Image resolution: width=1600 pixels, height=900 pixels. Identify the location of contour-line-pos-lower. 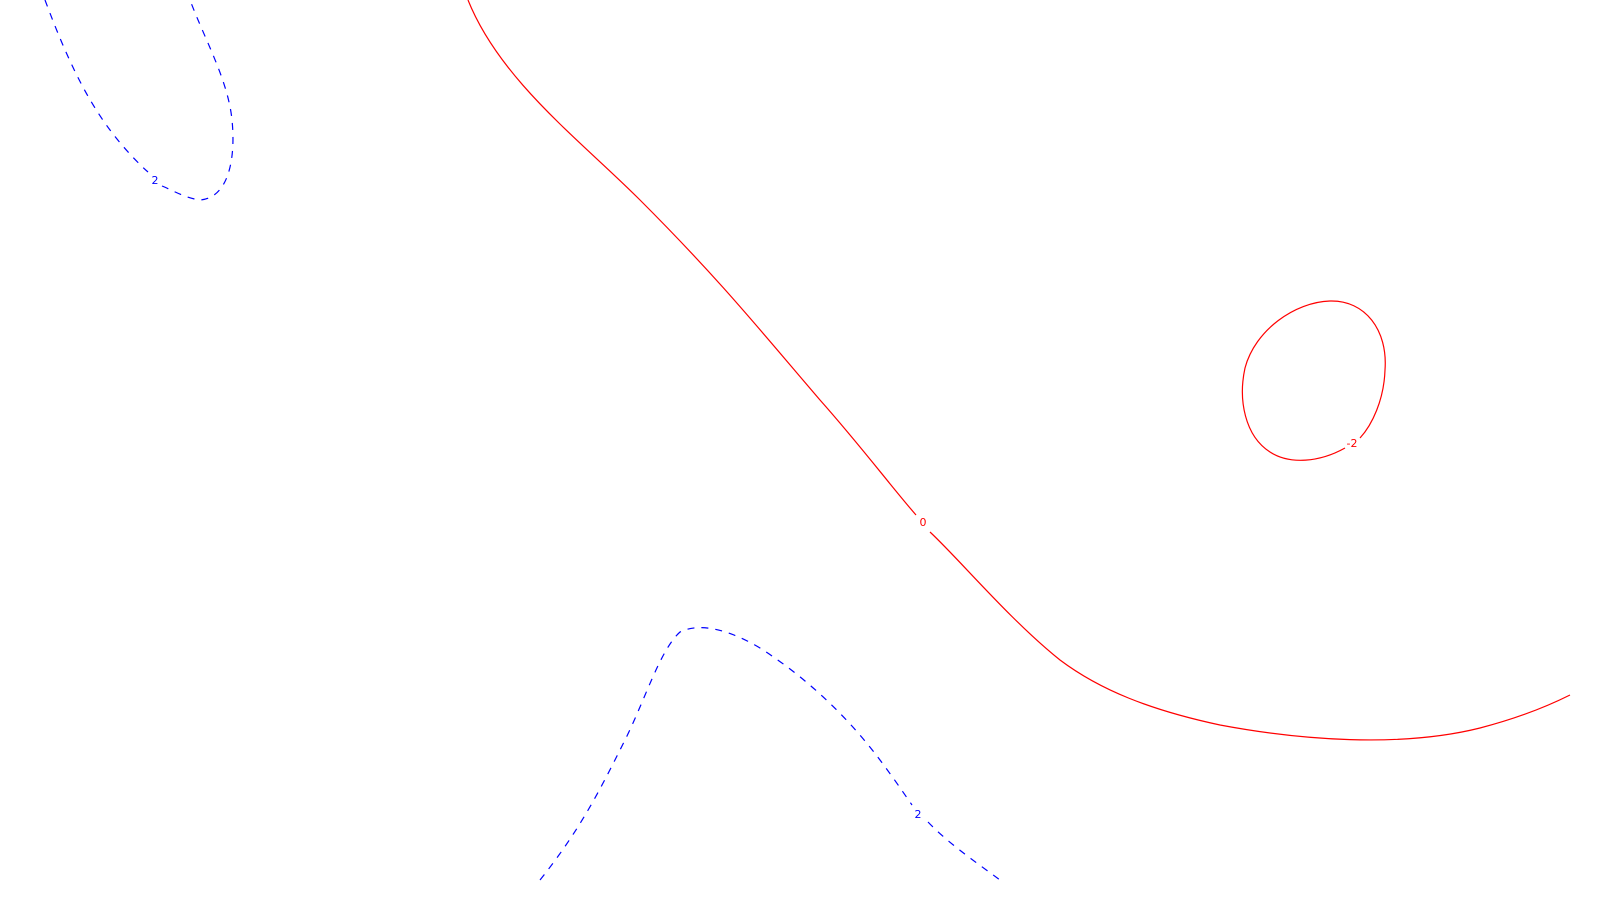
(770, 754).